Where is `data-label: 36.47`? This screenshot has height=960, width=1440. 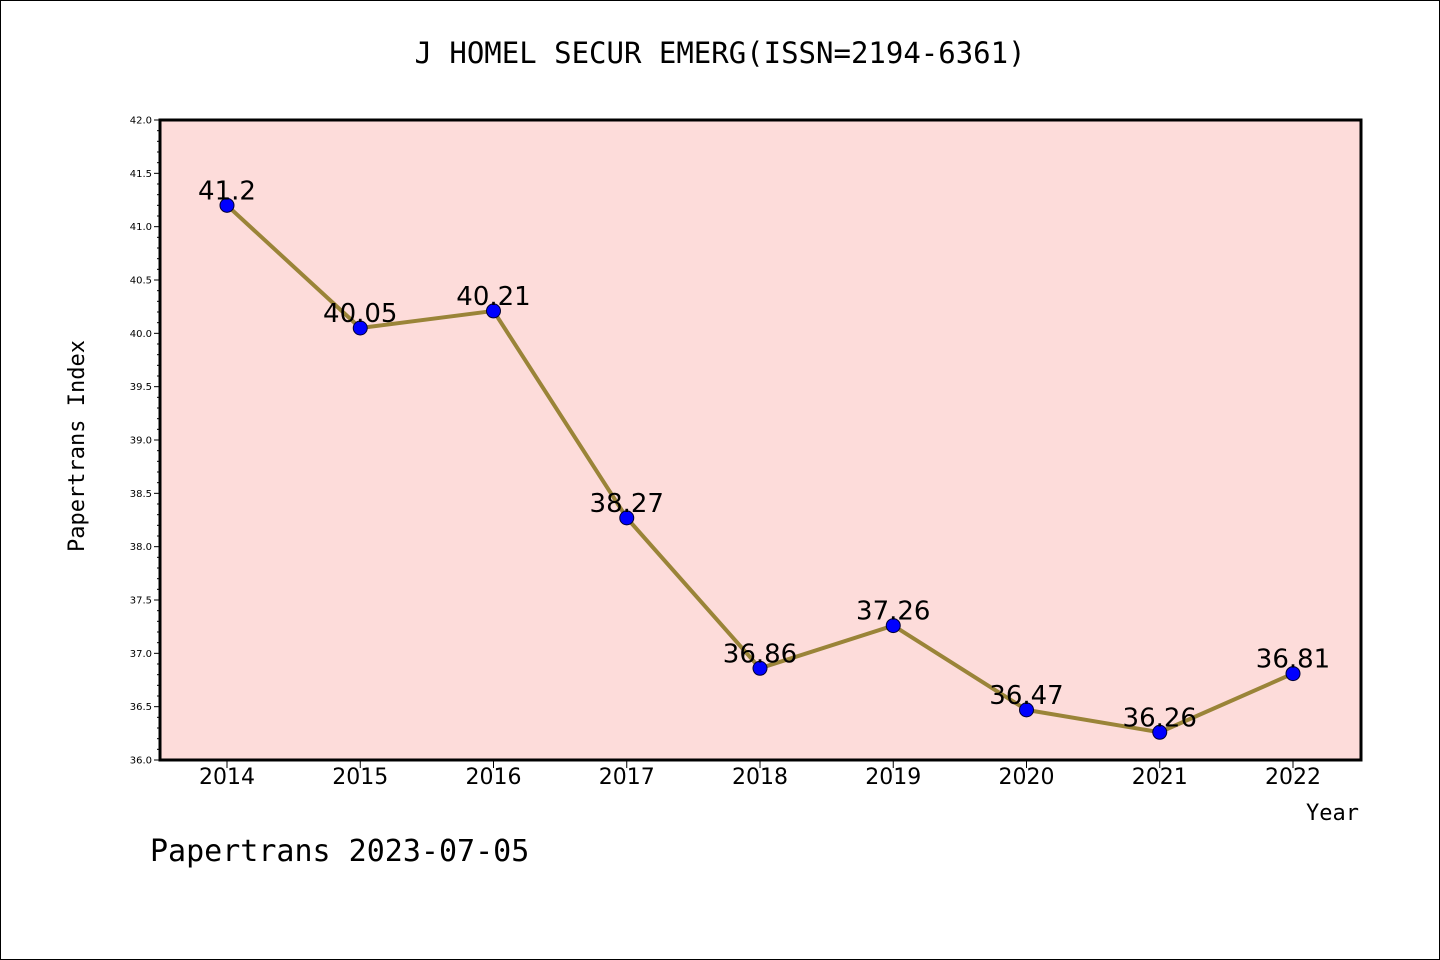 data-label: 36.47 is located at coordinates (1026, 696).